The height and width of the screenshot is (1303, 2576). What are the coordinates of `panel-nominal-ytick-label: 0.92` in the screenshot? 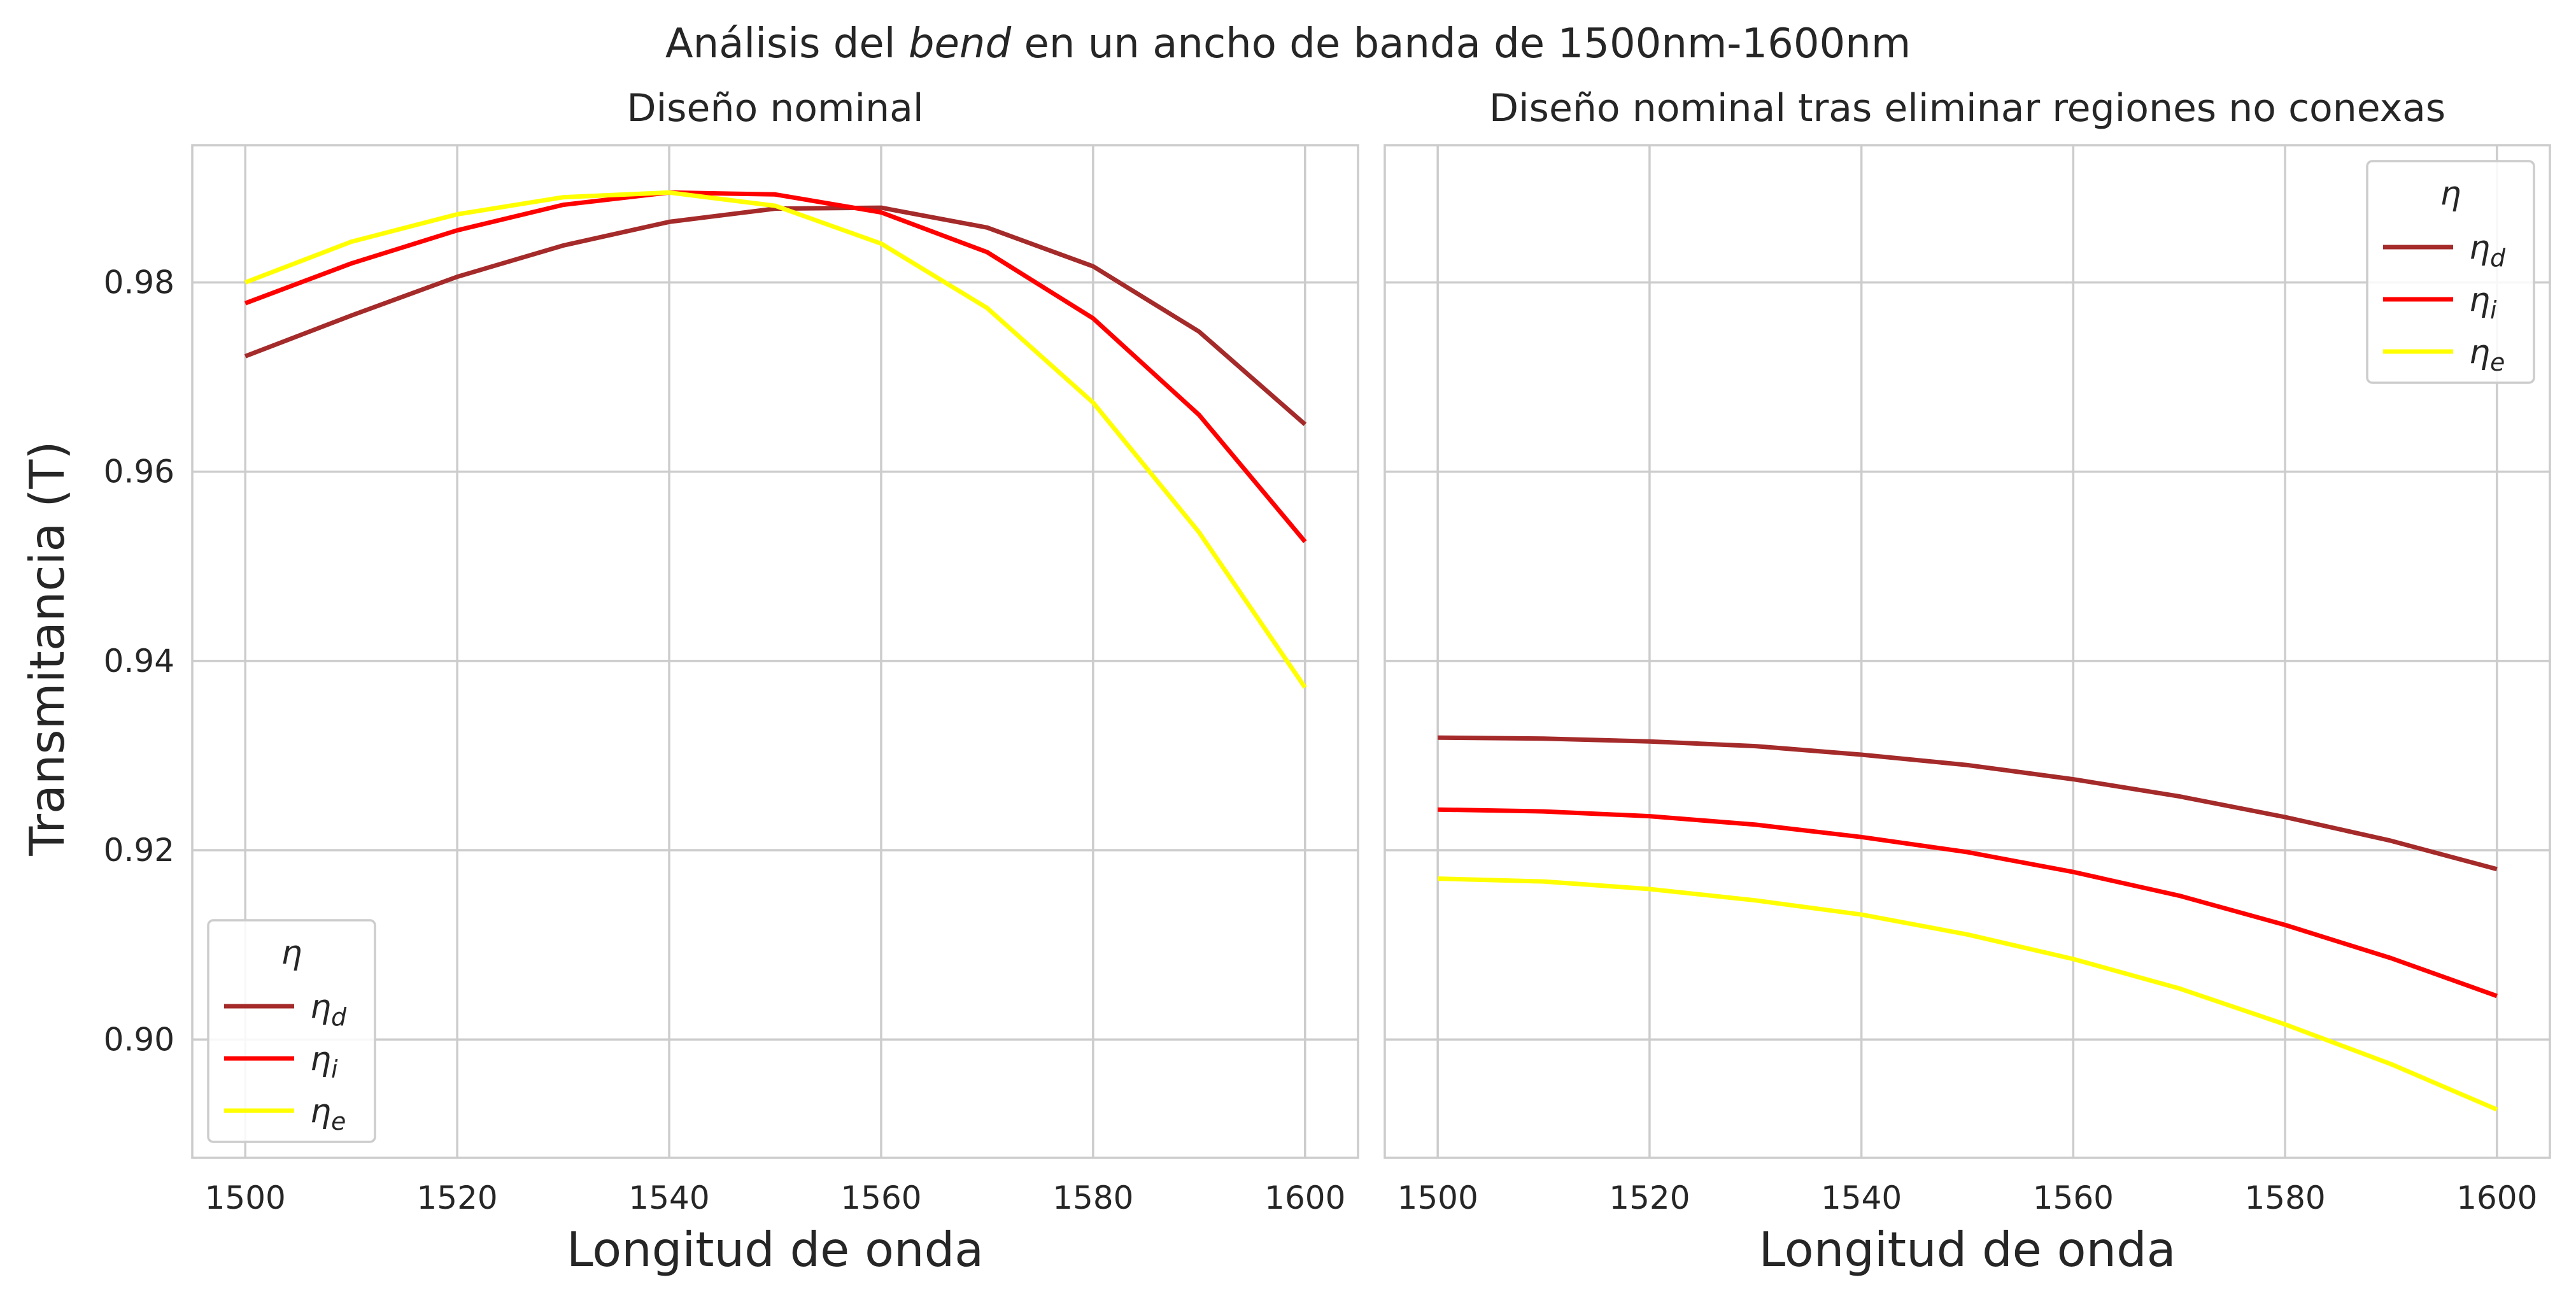 It's located at (139, 850).